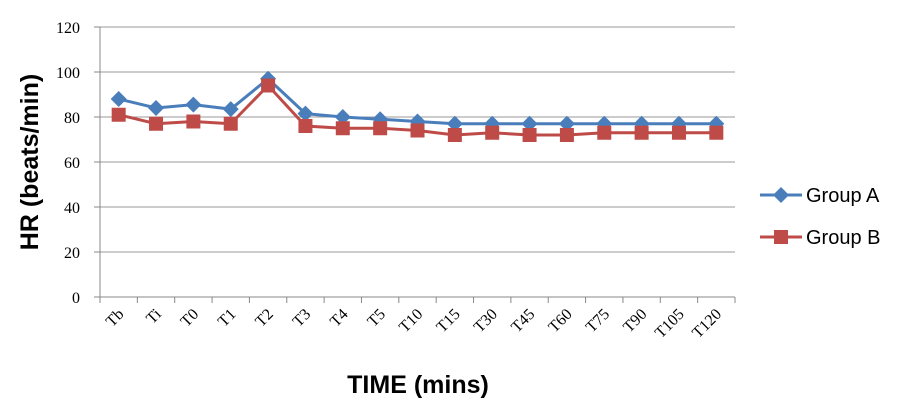 This screenshot has height=411, width=922. I want to click on x-tick-label: T90, so click(635, 321).